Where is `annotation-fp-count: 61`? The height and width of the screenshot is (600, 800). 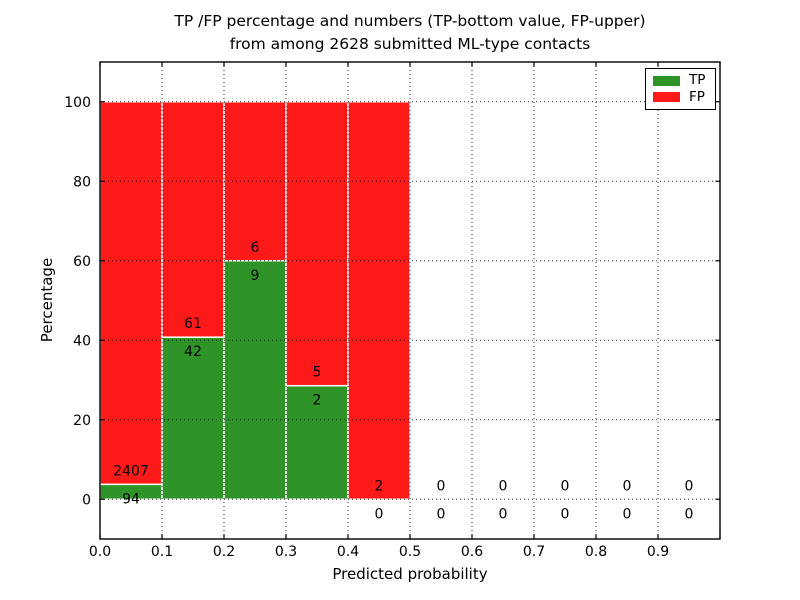 annotation-fp-count: 61 is located at coordinates (193, 324).